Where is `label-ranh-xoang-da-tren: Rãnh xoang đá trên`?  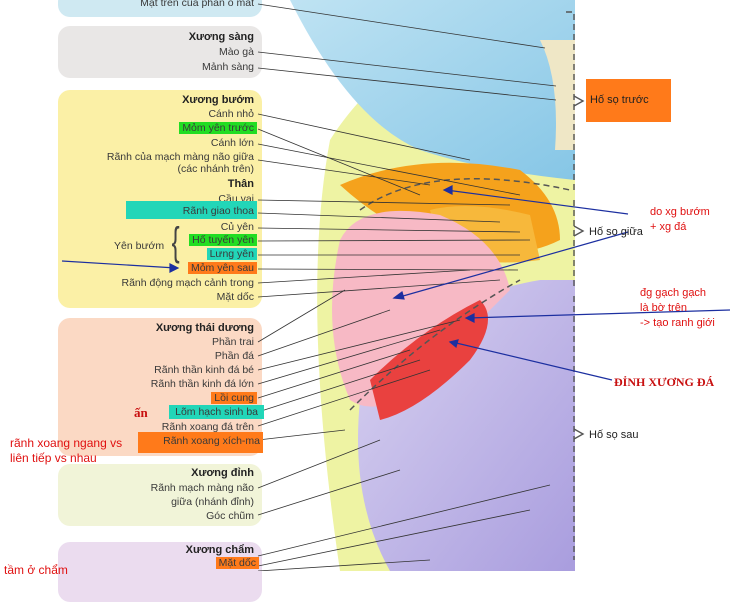 label-ranh-xoang-da-tren: Rãnh xoang đá trên is located at coordinates (207, 427).